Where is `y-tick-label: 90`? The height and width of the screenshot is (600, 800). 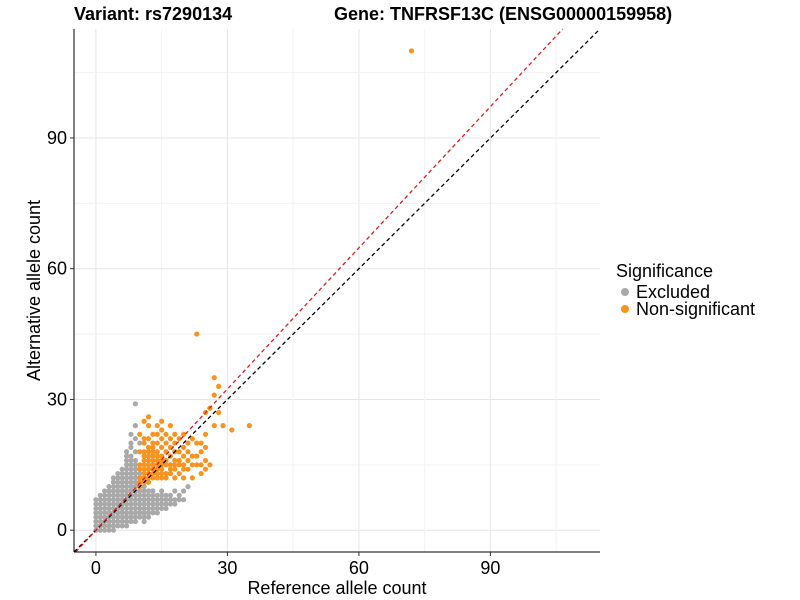 y-tick-label: 90 is located at coordinates (57, 138).